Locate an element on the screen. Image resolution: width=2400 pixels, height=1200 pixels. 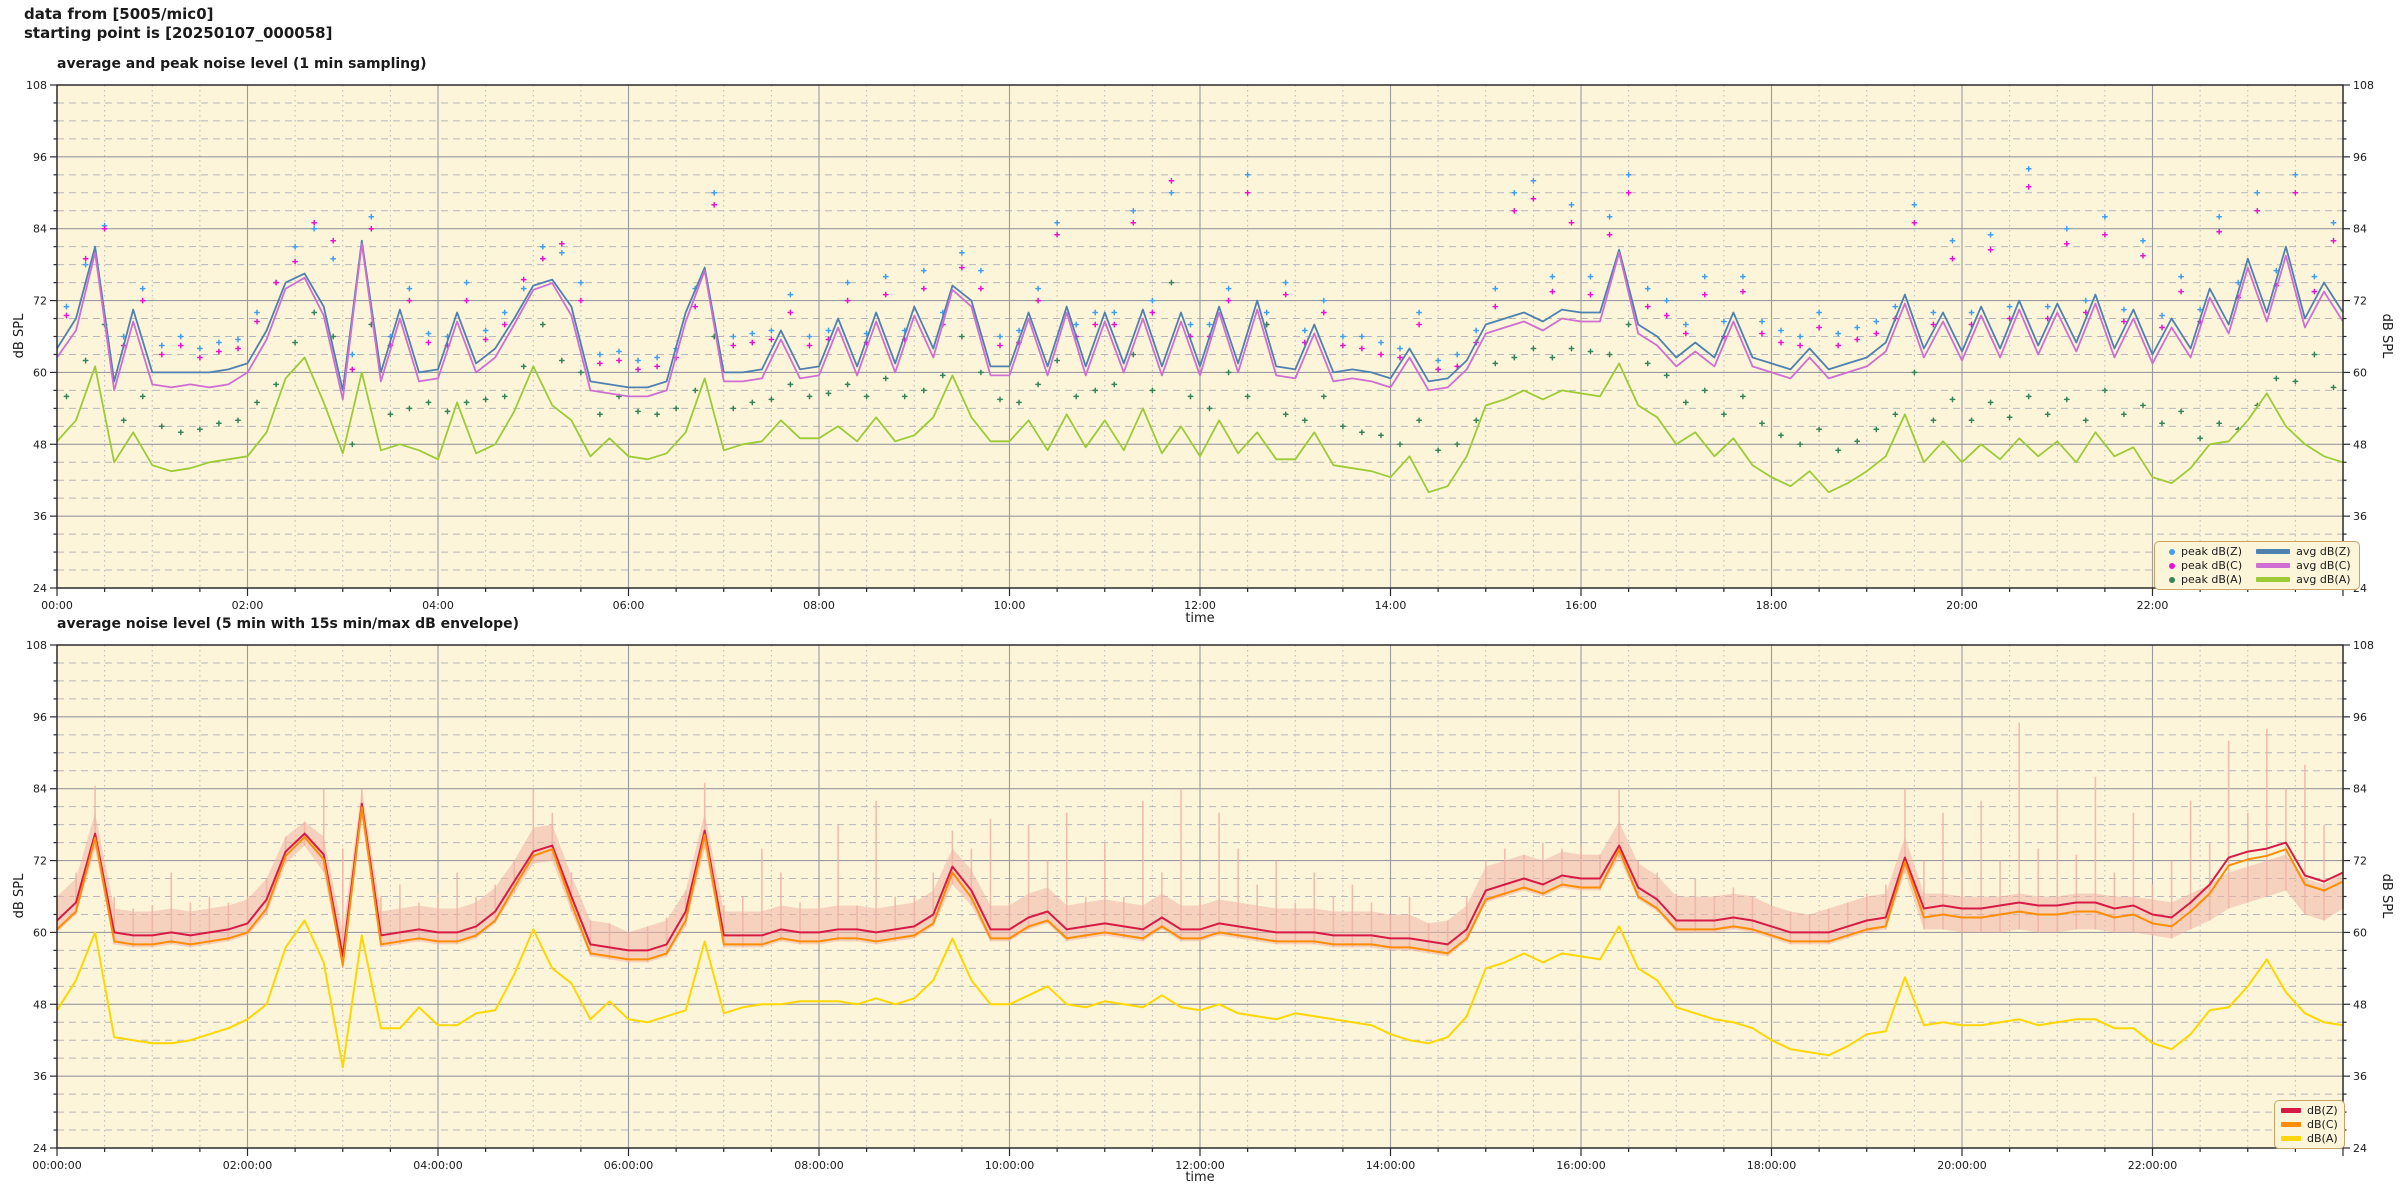
svg-text: 18:00:00 is located at coordinates (1771, 1165).